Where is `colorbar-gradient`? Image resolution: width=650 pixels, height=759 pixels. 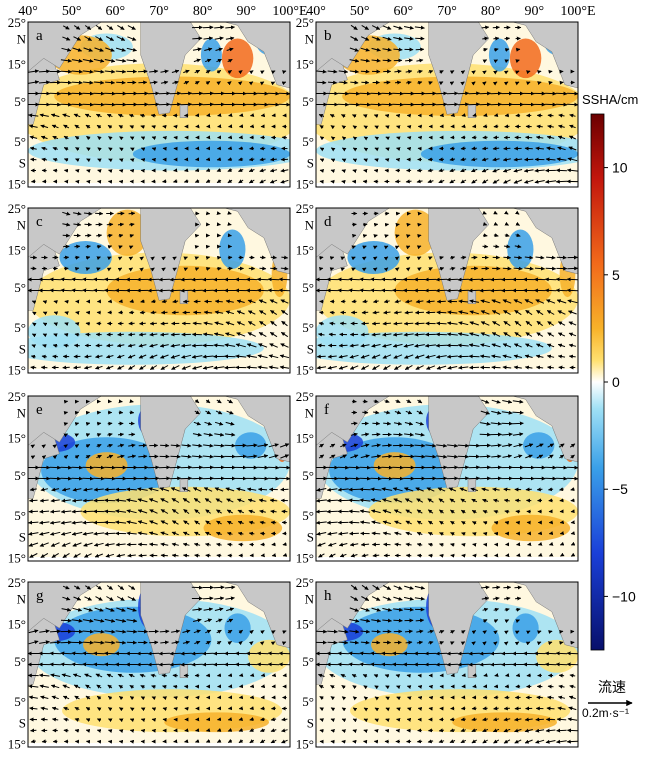
colorbar-gradient is located at coordinates (597, 382).